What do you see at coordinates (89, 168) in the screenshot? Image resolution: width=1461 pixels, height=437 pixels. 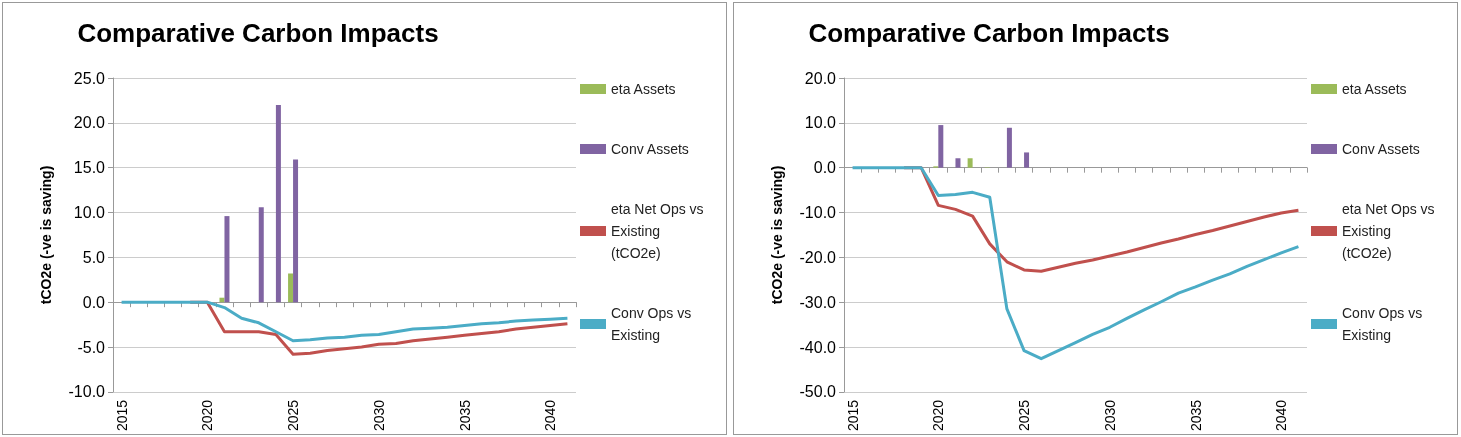 I see `y-tick-label: 15.0` at bounding box center [89, 168].